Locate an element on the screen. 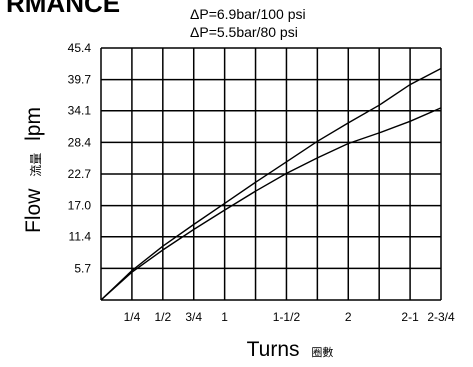 This screenshot has height=367, width=473. x-tick-label-4: 1 is located at coordinates (224, 317).